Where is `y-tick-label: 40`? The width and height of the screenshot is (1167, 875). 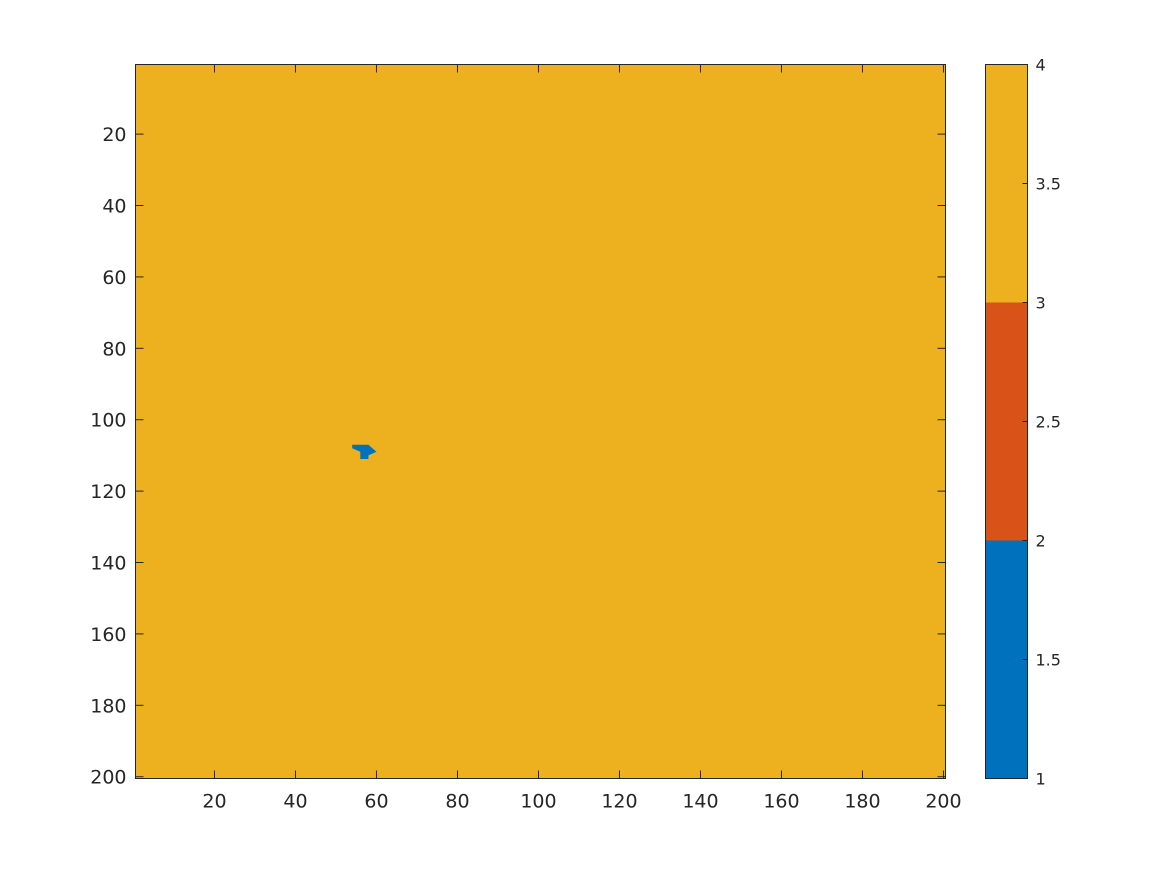 y-tick-label: 40 is located at coordinates (114, 207).